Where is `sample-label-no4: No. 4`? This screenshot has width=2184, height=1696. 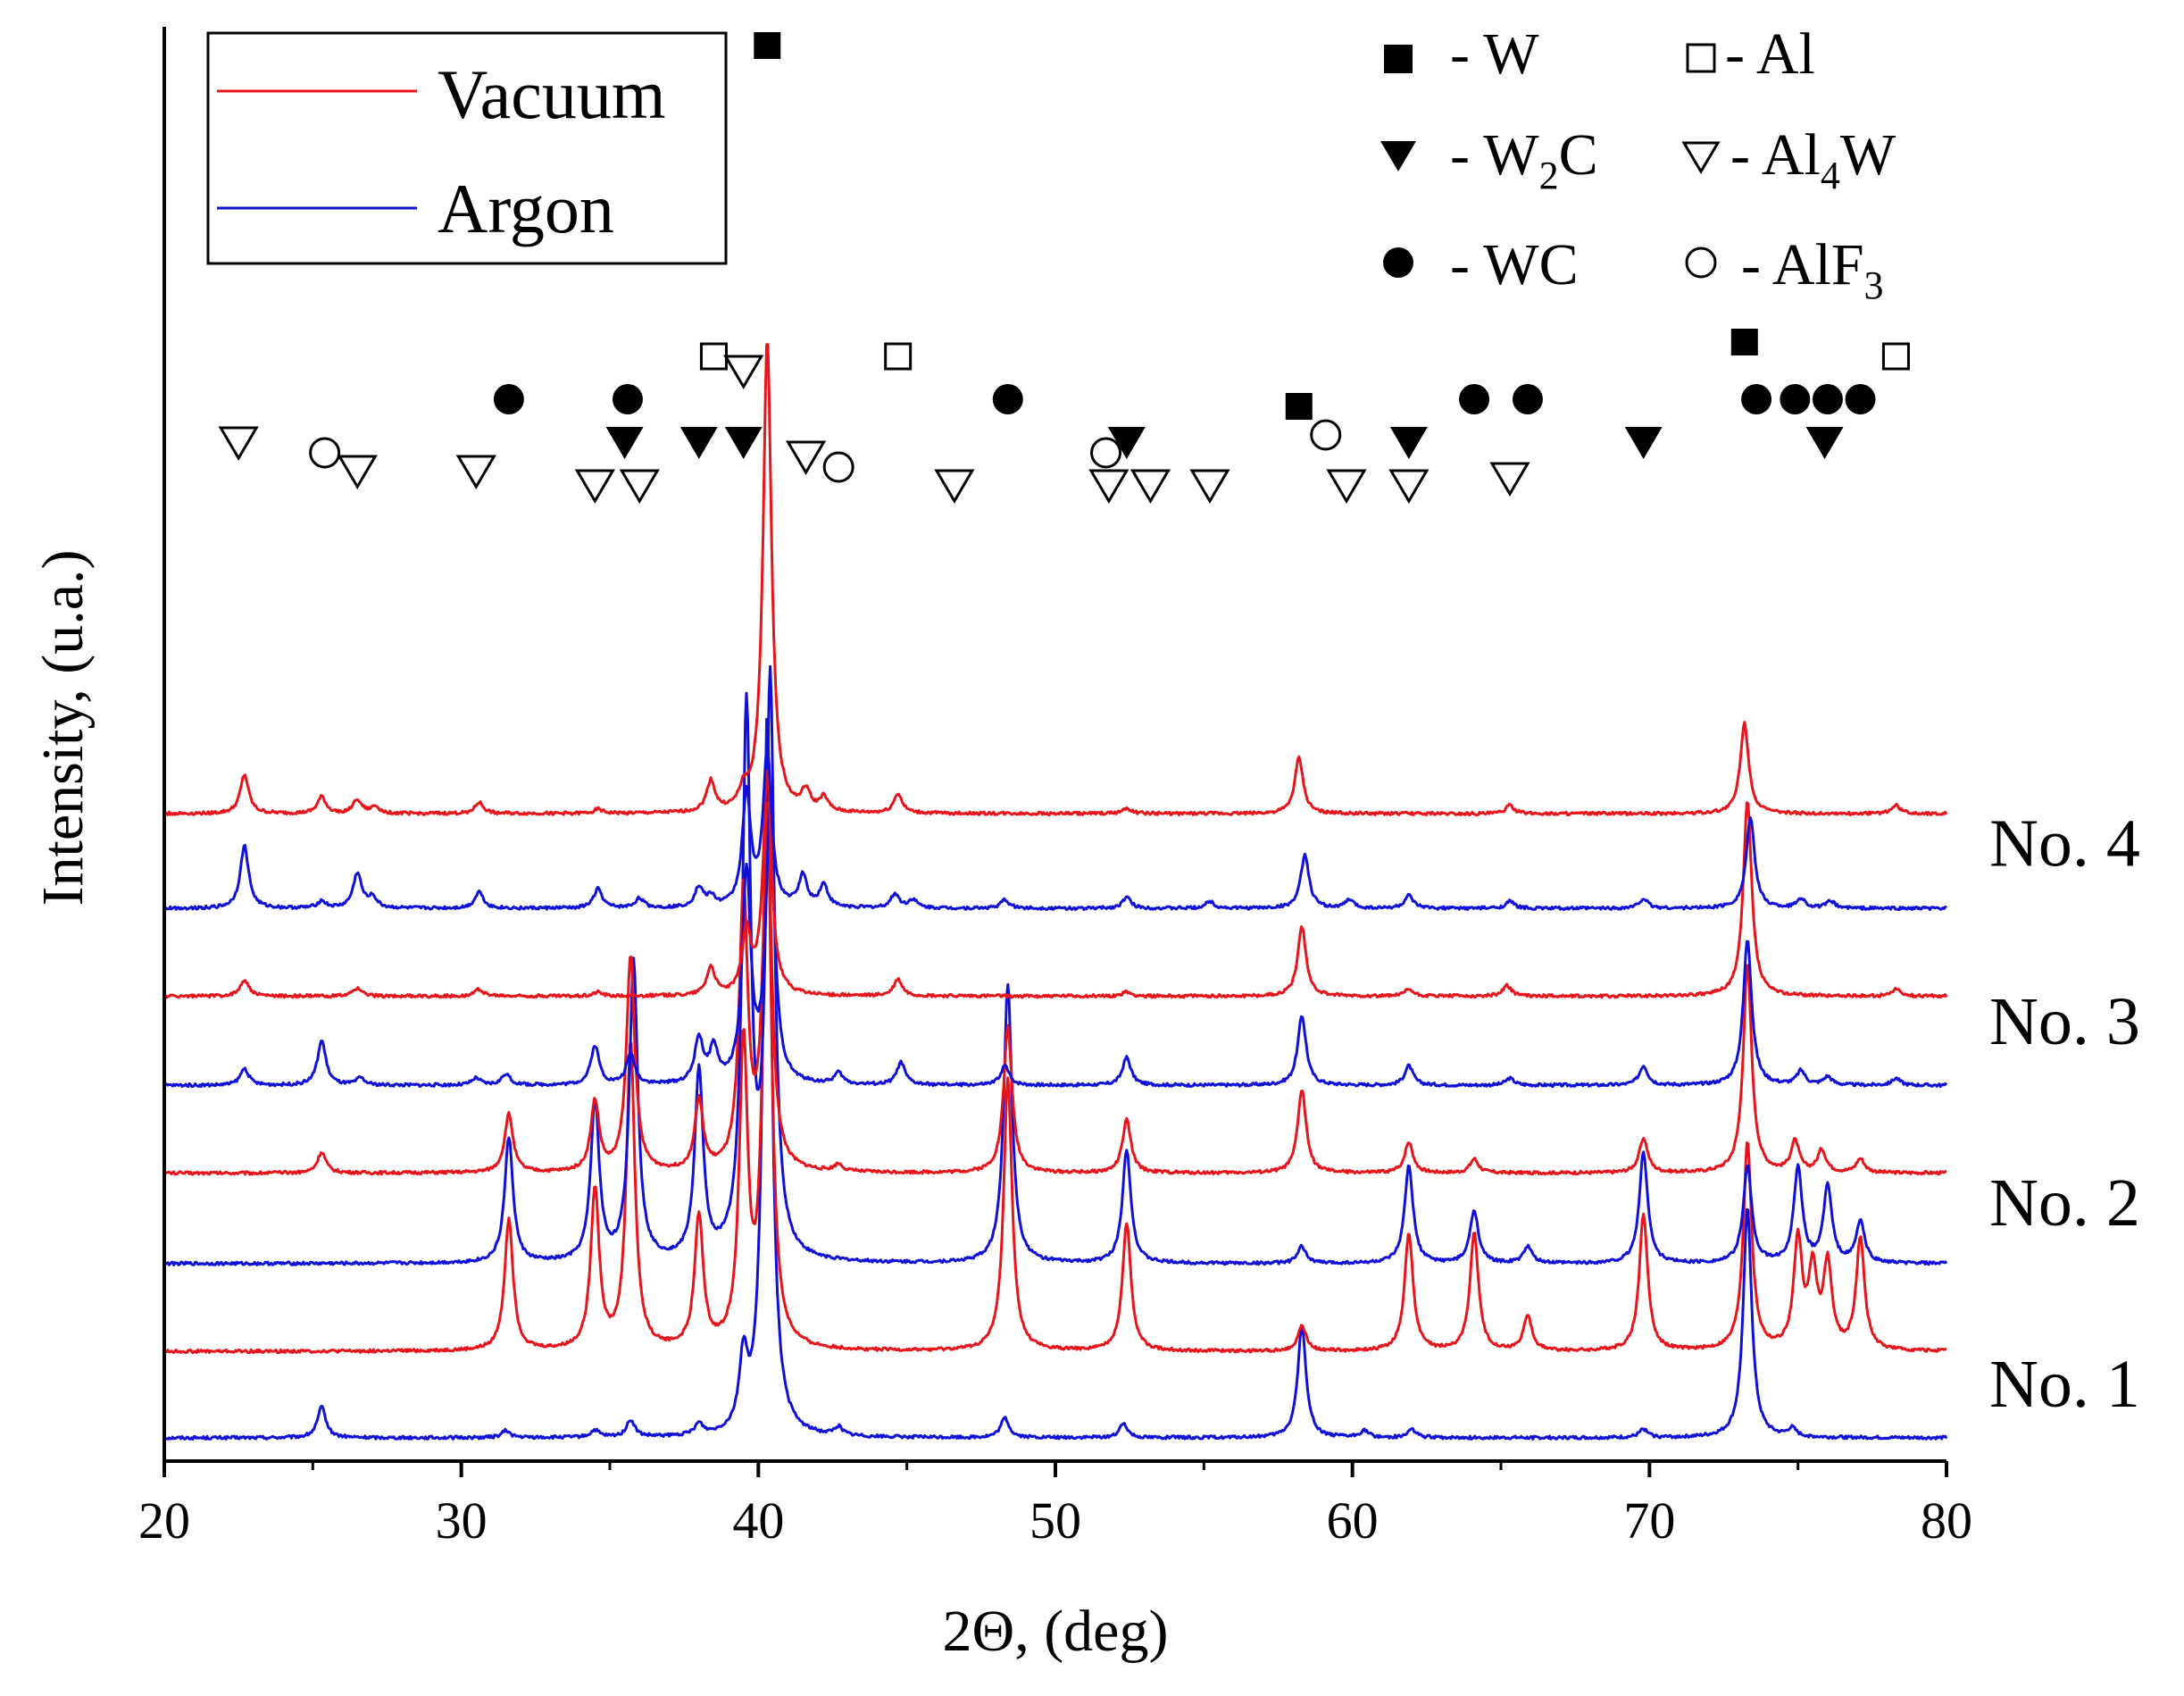 sample-label-no4: No. 4 is located at coordinates (2064, 843).